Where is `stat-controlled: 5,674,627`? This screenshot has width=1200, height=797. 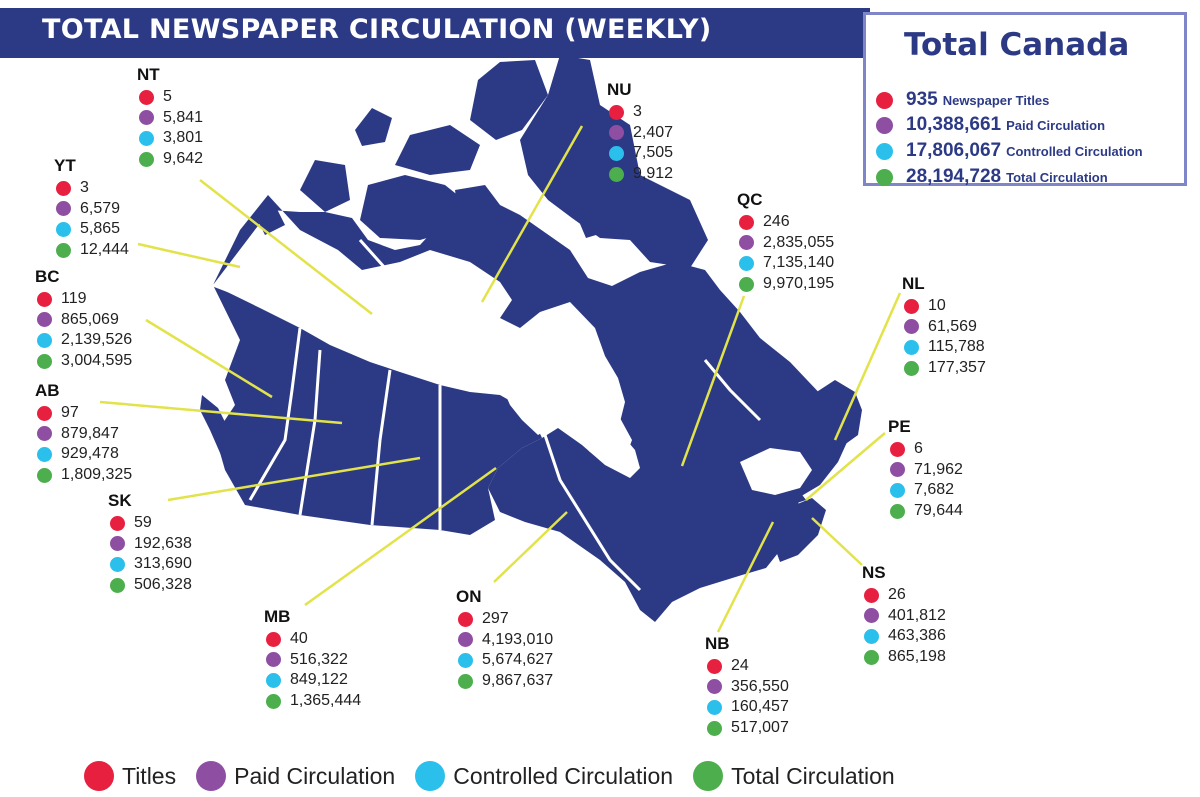
stat-controlled: 5,674,627 is located at coordinates (505, 660).